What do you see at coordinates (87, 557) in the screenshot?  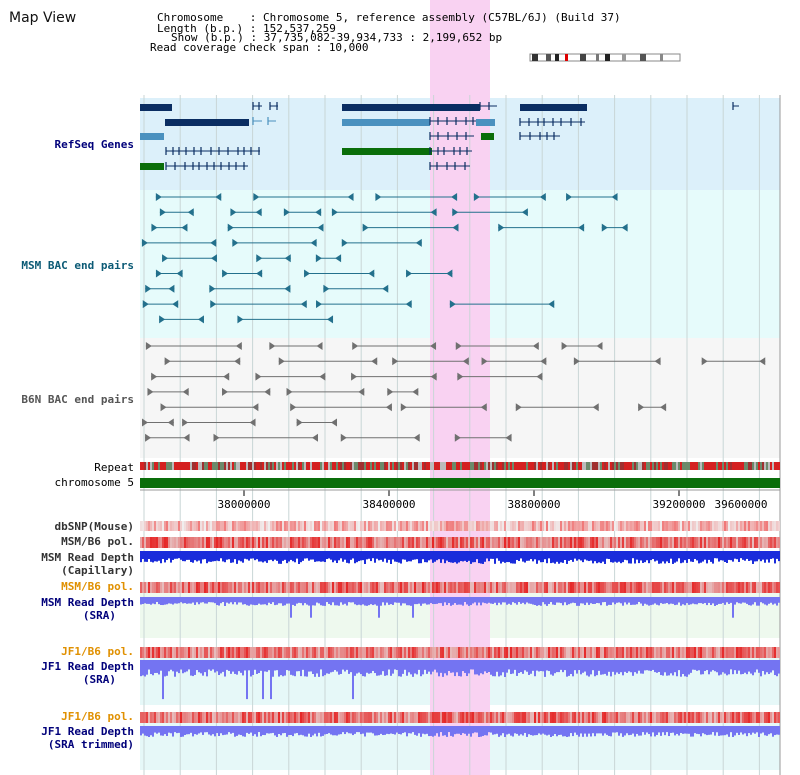 I see `label-msm-depth-cap-1: MSM Read Depth` at bounding box center [87, 557].